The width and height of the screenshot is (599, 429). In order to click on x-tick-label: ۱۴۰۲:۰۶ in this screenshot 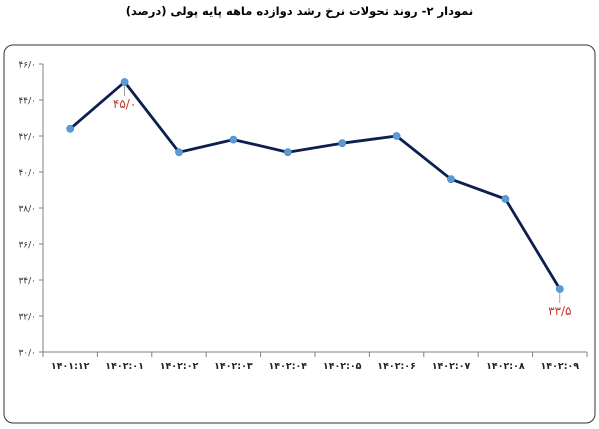, I will do `click(396, 366)`.